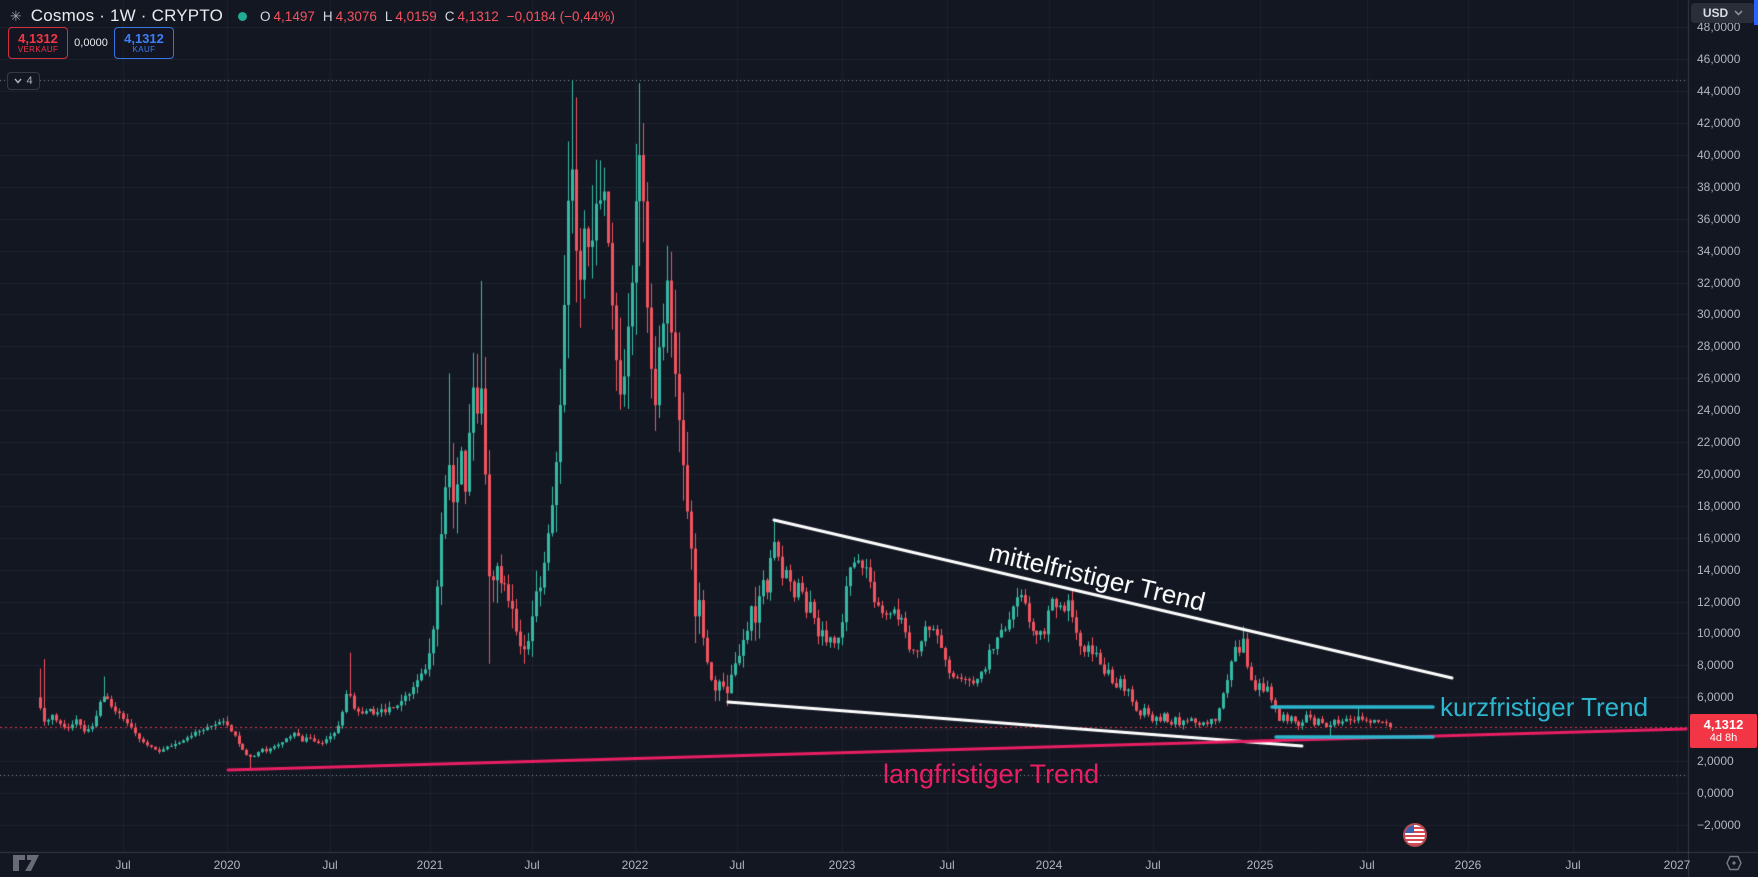  Describe the element at coordinates (1544, 707) in the screenshot. I see `annotation-short-trend: kurzfristiger Trend` at that location.